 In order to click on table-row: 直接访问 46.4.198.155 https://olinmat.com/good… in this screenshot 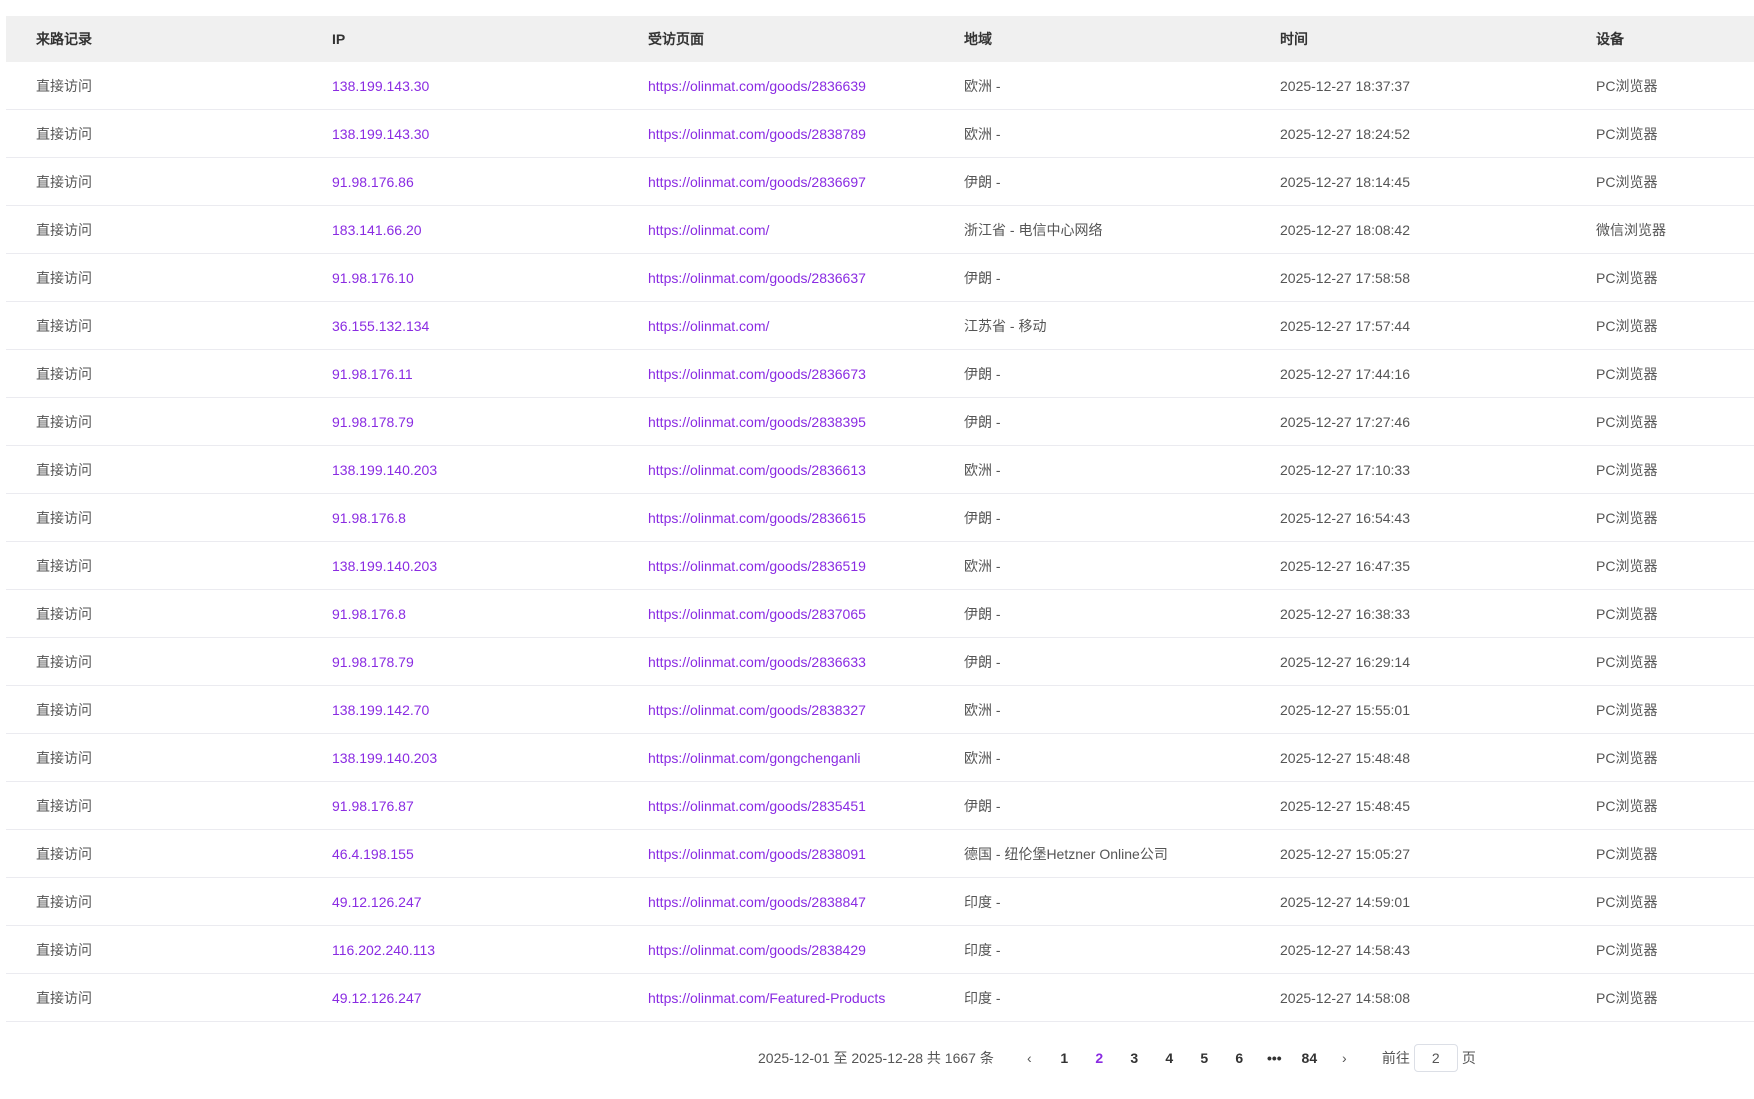, I will do `click(880, 854)`.